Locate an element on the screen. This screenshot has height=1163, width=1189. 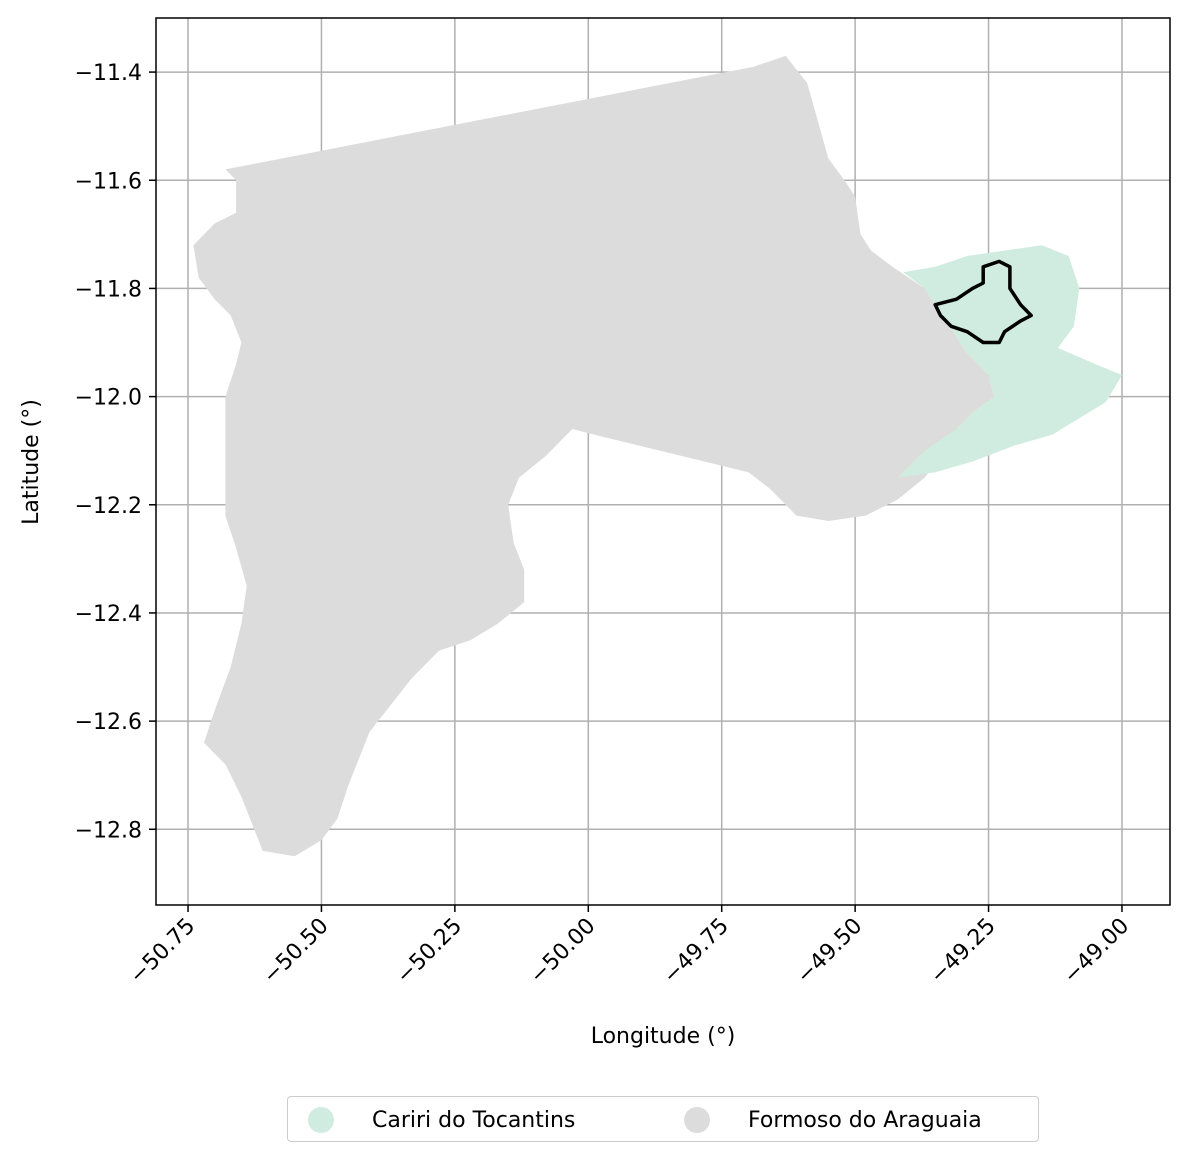
y-tick-label: −12.6 is located at coordinates (108, 722).